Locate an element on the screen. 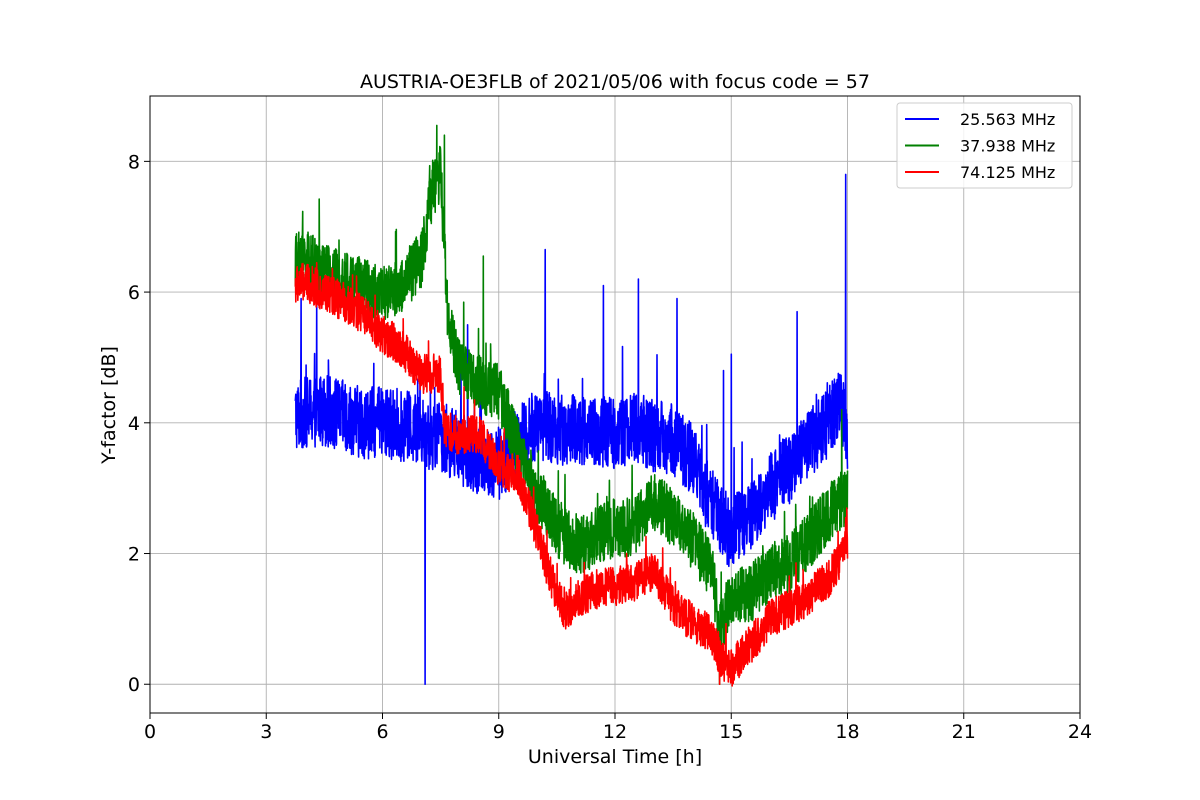  x-tick-label: 3 is located at coordinates (266, 732).